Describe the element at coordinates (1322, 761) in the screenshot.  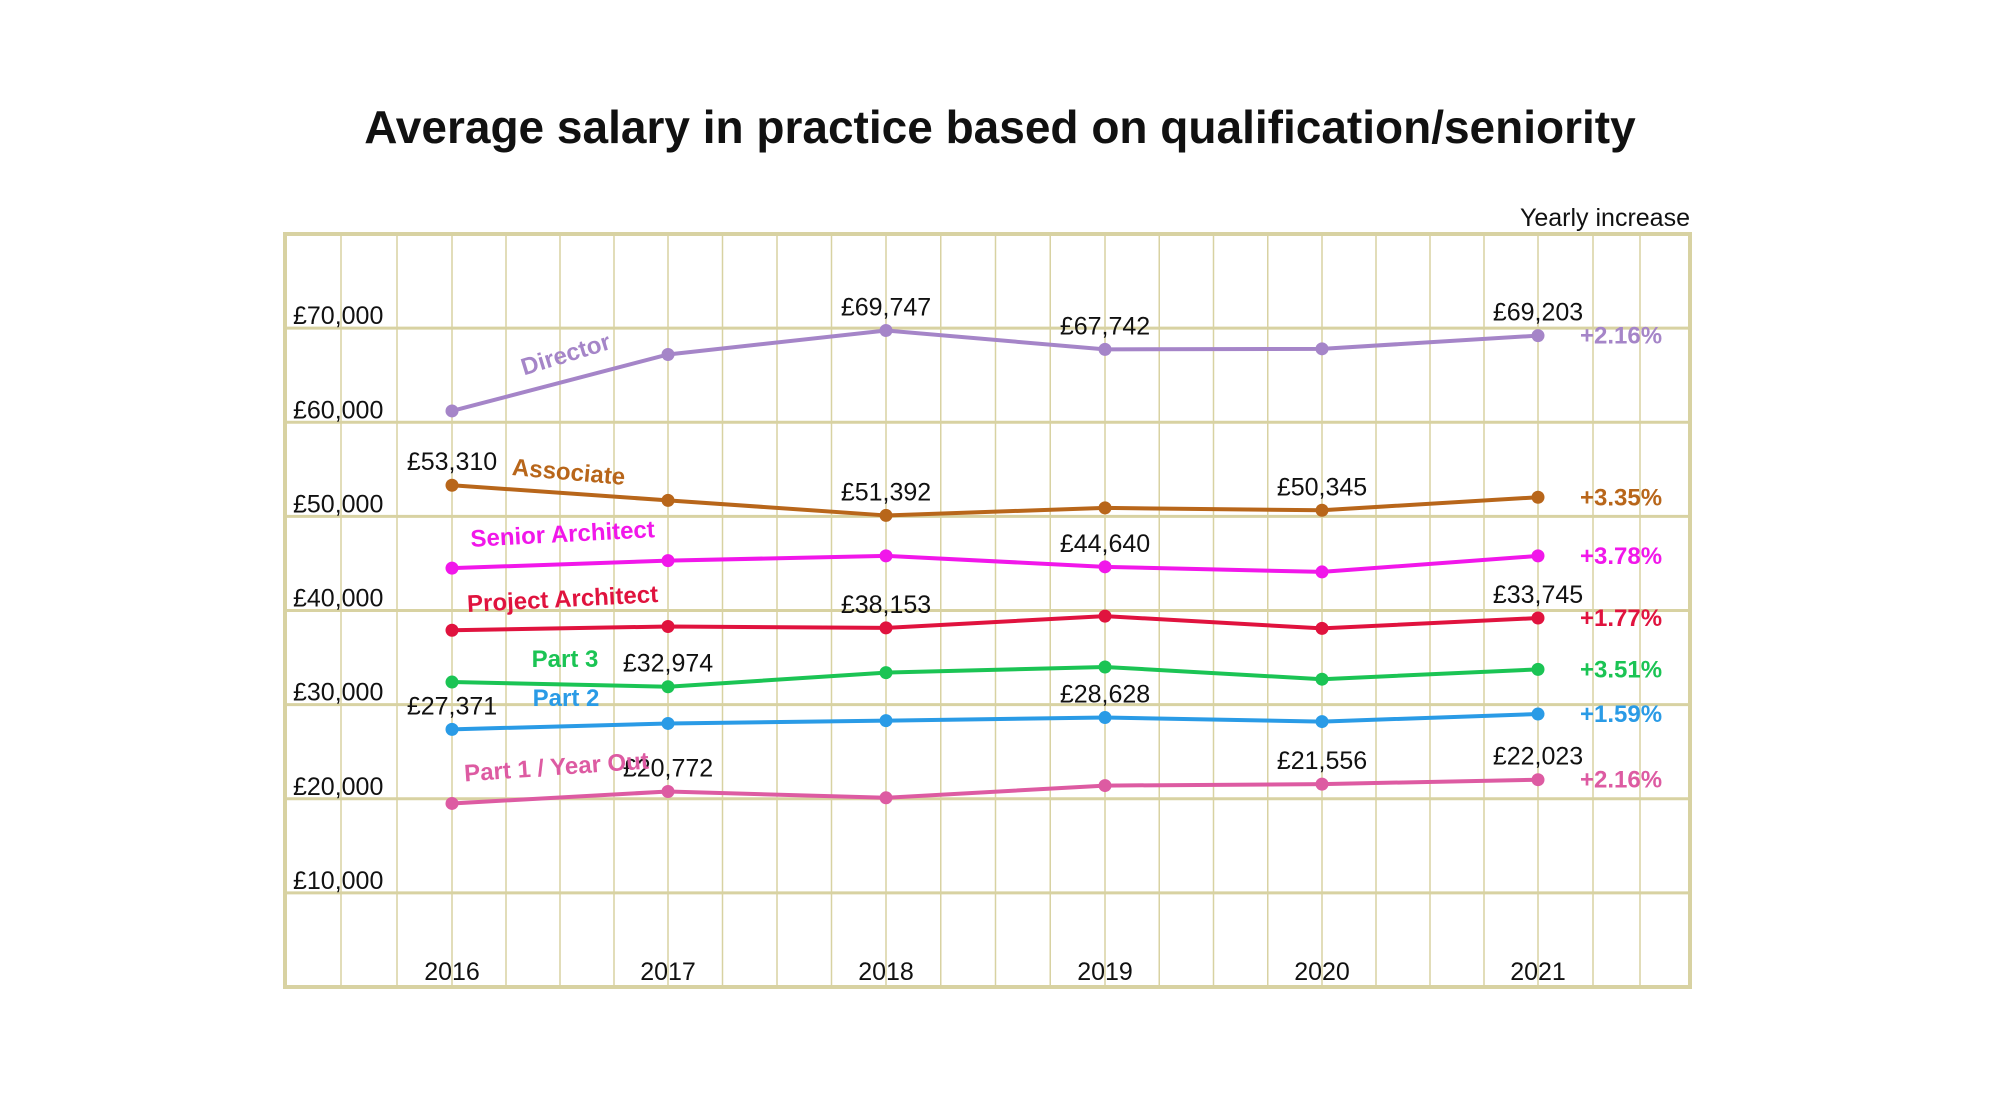
I see `data-label: £21,556` at that location.